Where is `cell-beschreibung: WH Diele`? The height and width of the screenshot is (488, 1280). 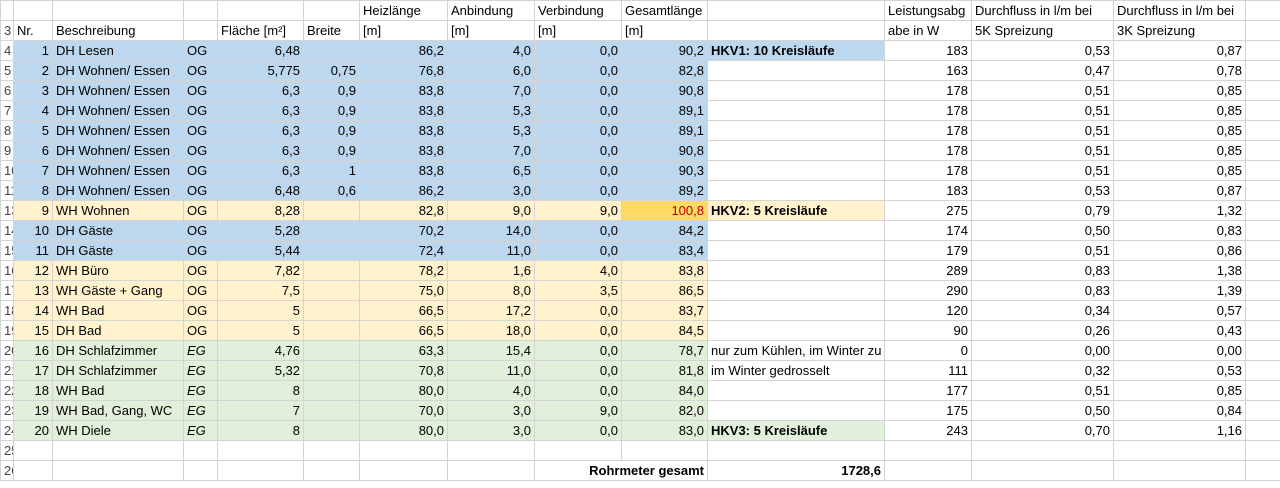 cell-beschreibung: WH Diele is located at coordinates (118, 430).